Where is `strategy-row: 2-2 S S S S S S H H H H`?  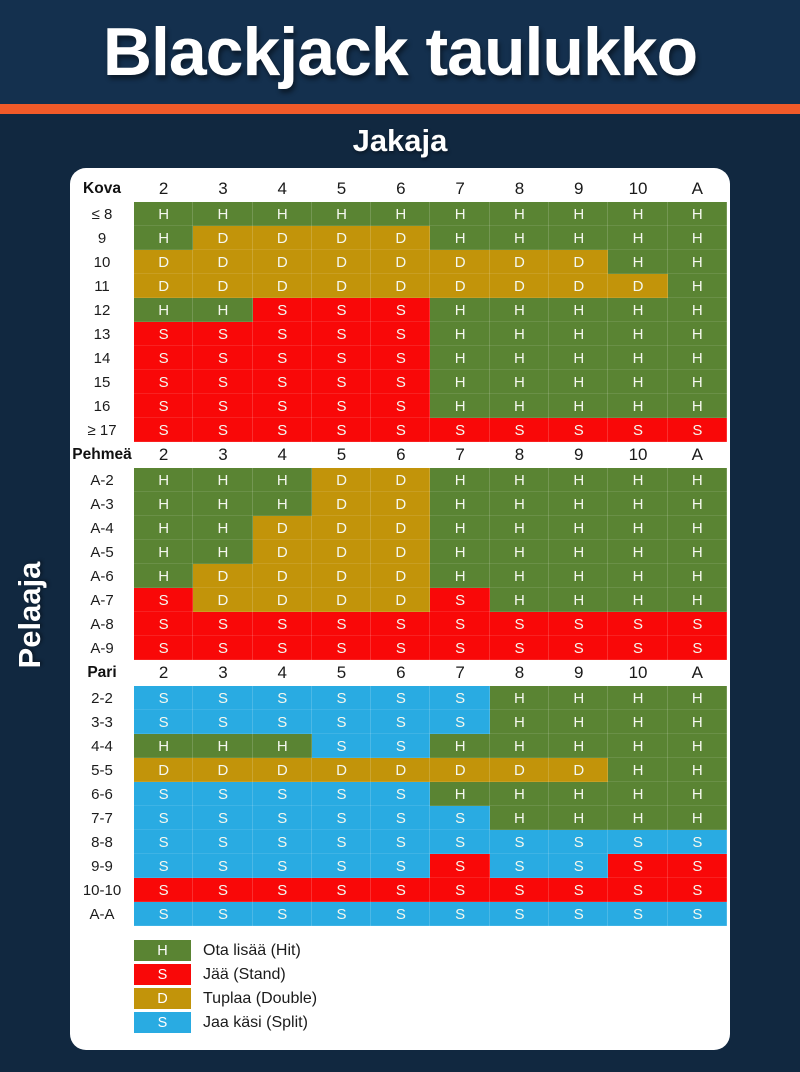 strategy-row: 2-2 S S S S S S H H H H is located at coordinates (400, 698).